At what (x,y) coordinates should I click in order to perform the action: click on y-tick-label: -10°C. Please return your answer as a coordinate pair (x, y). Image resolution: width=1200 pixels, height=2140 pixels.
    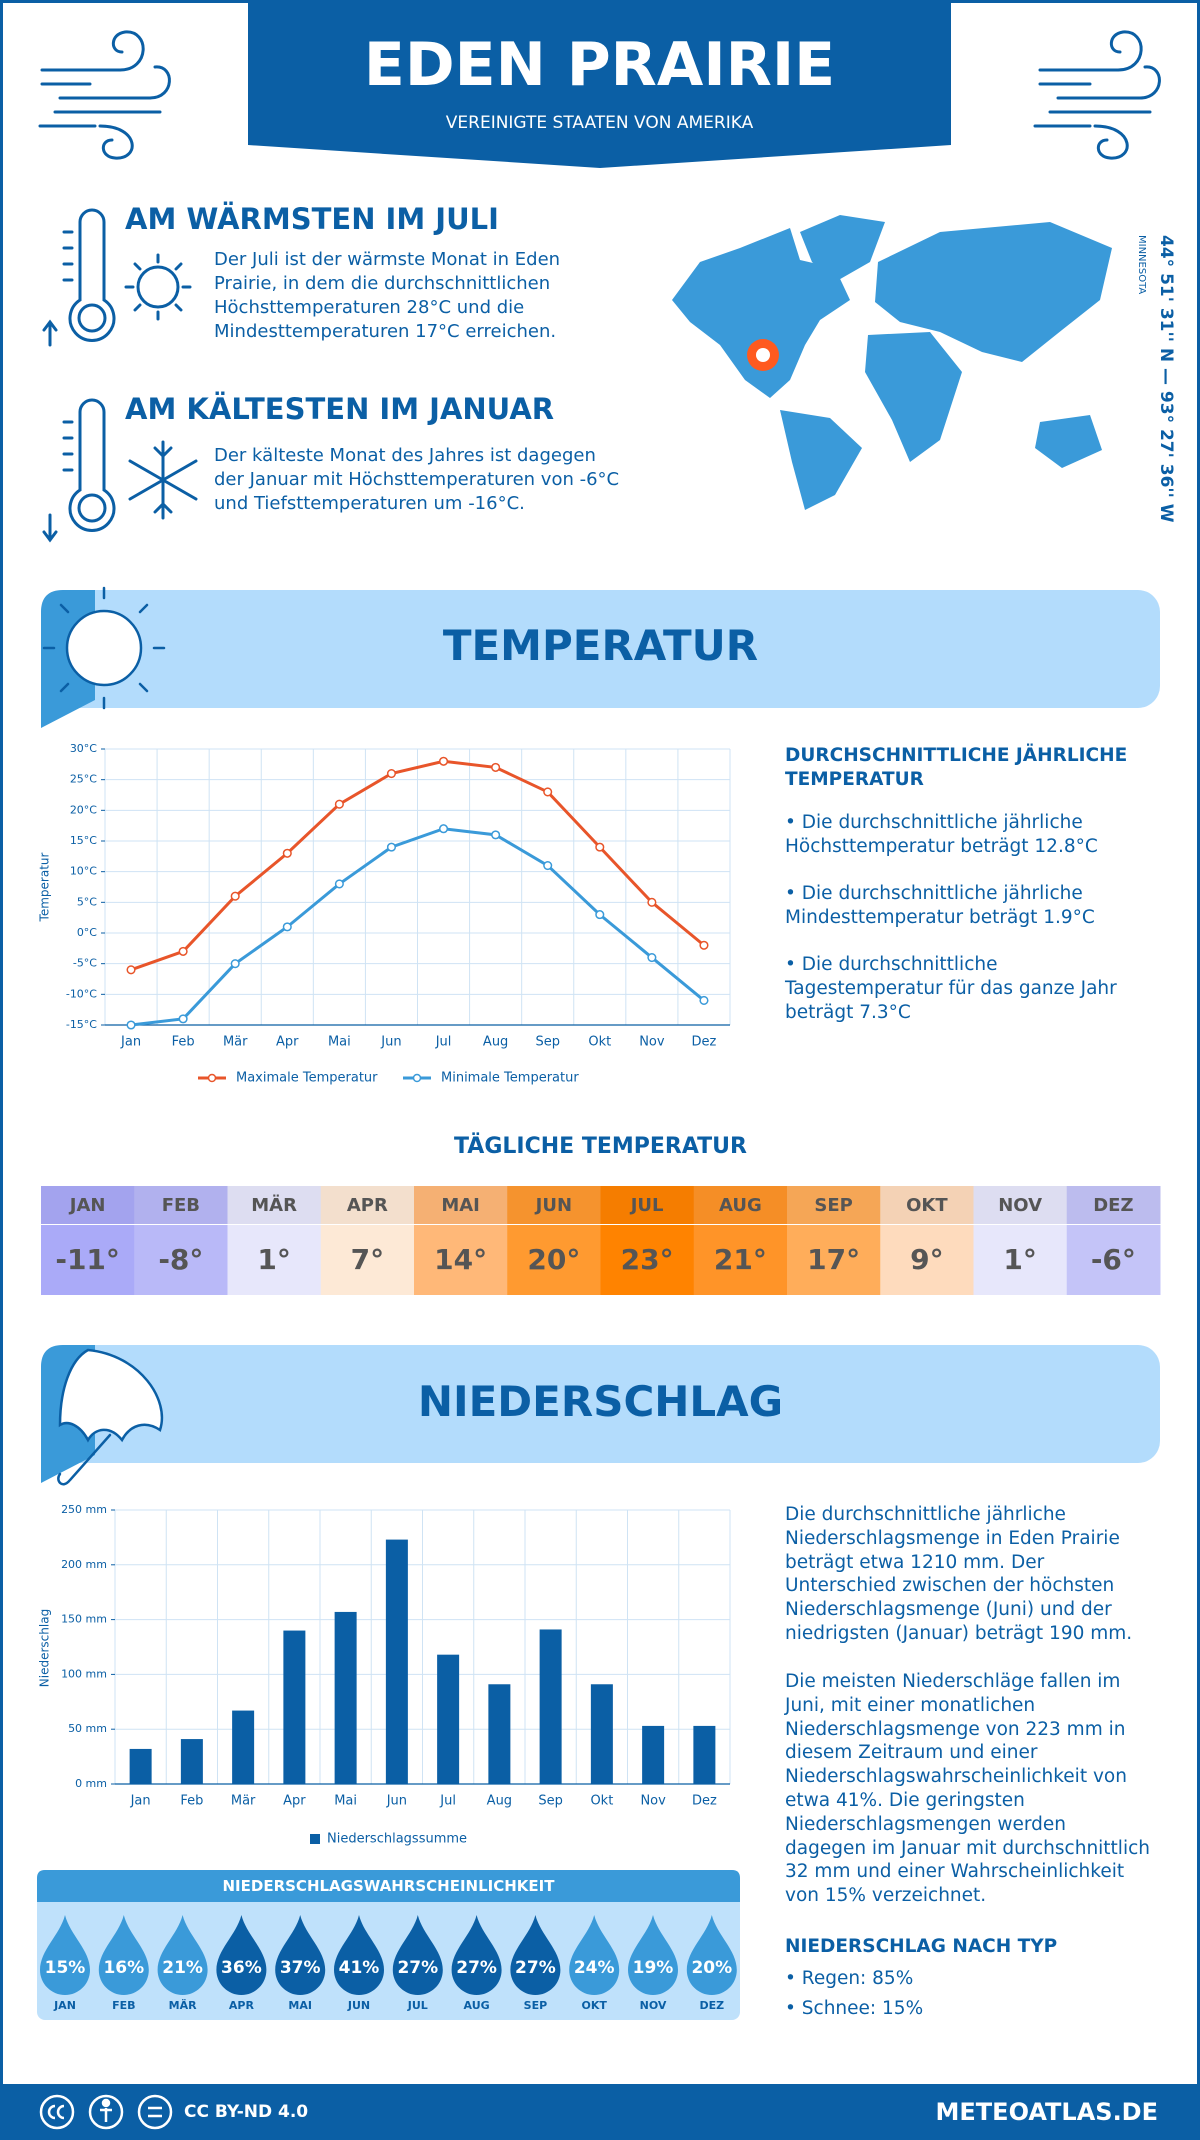
    Looking at the image, I should click on (81, 993).